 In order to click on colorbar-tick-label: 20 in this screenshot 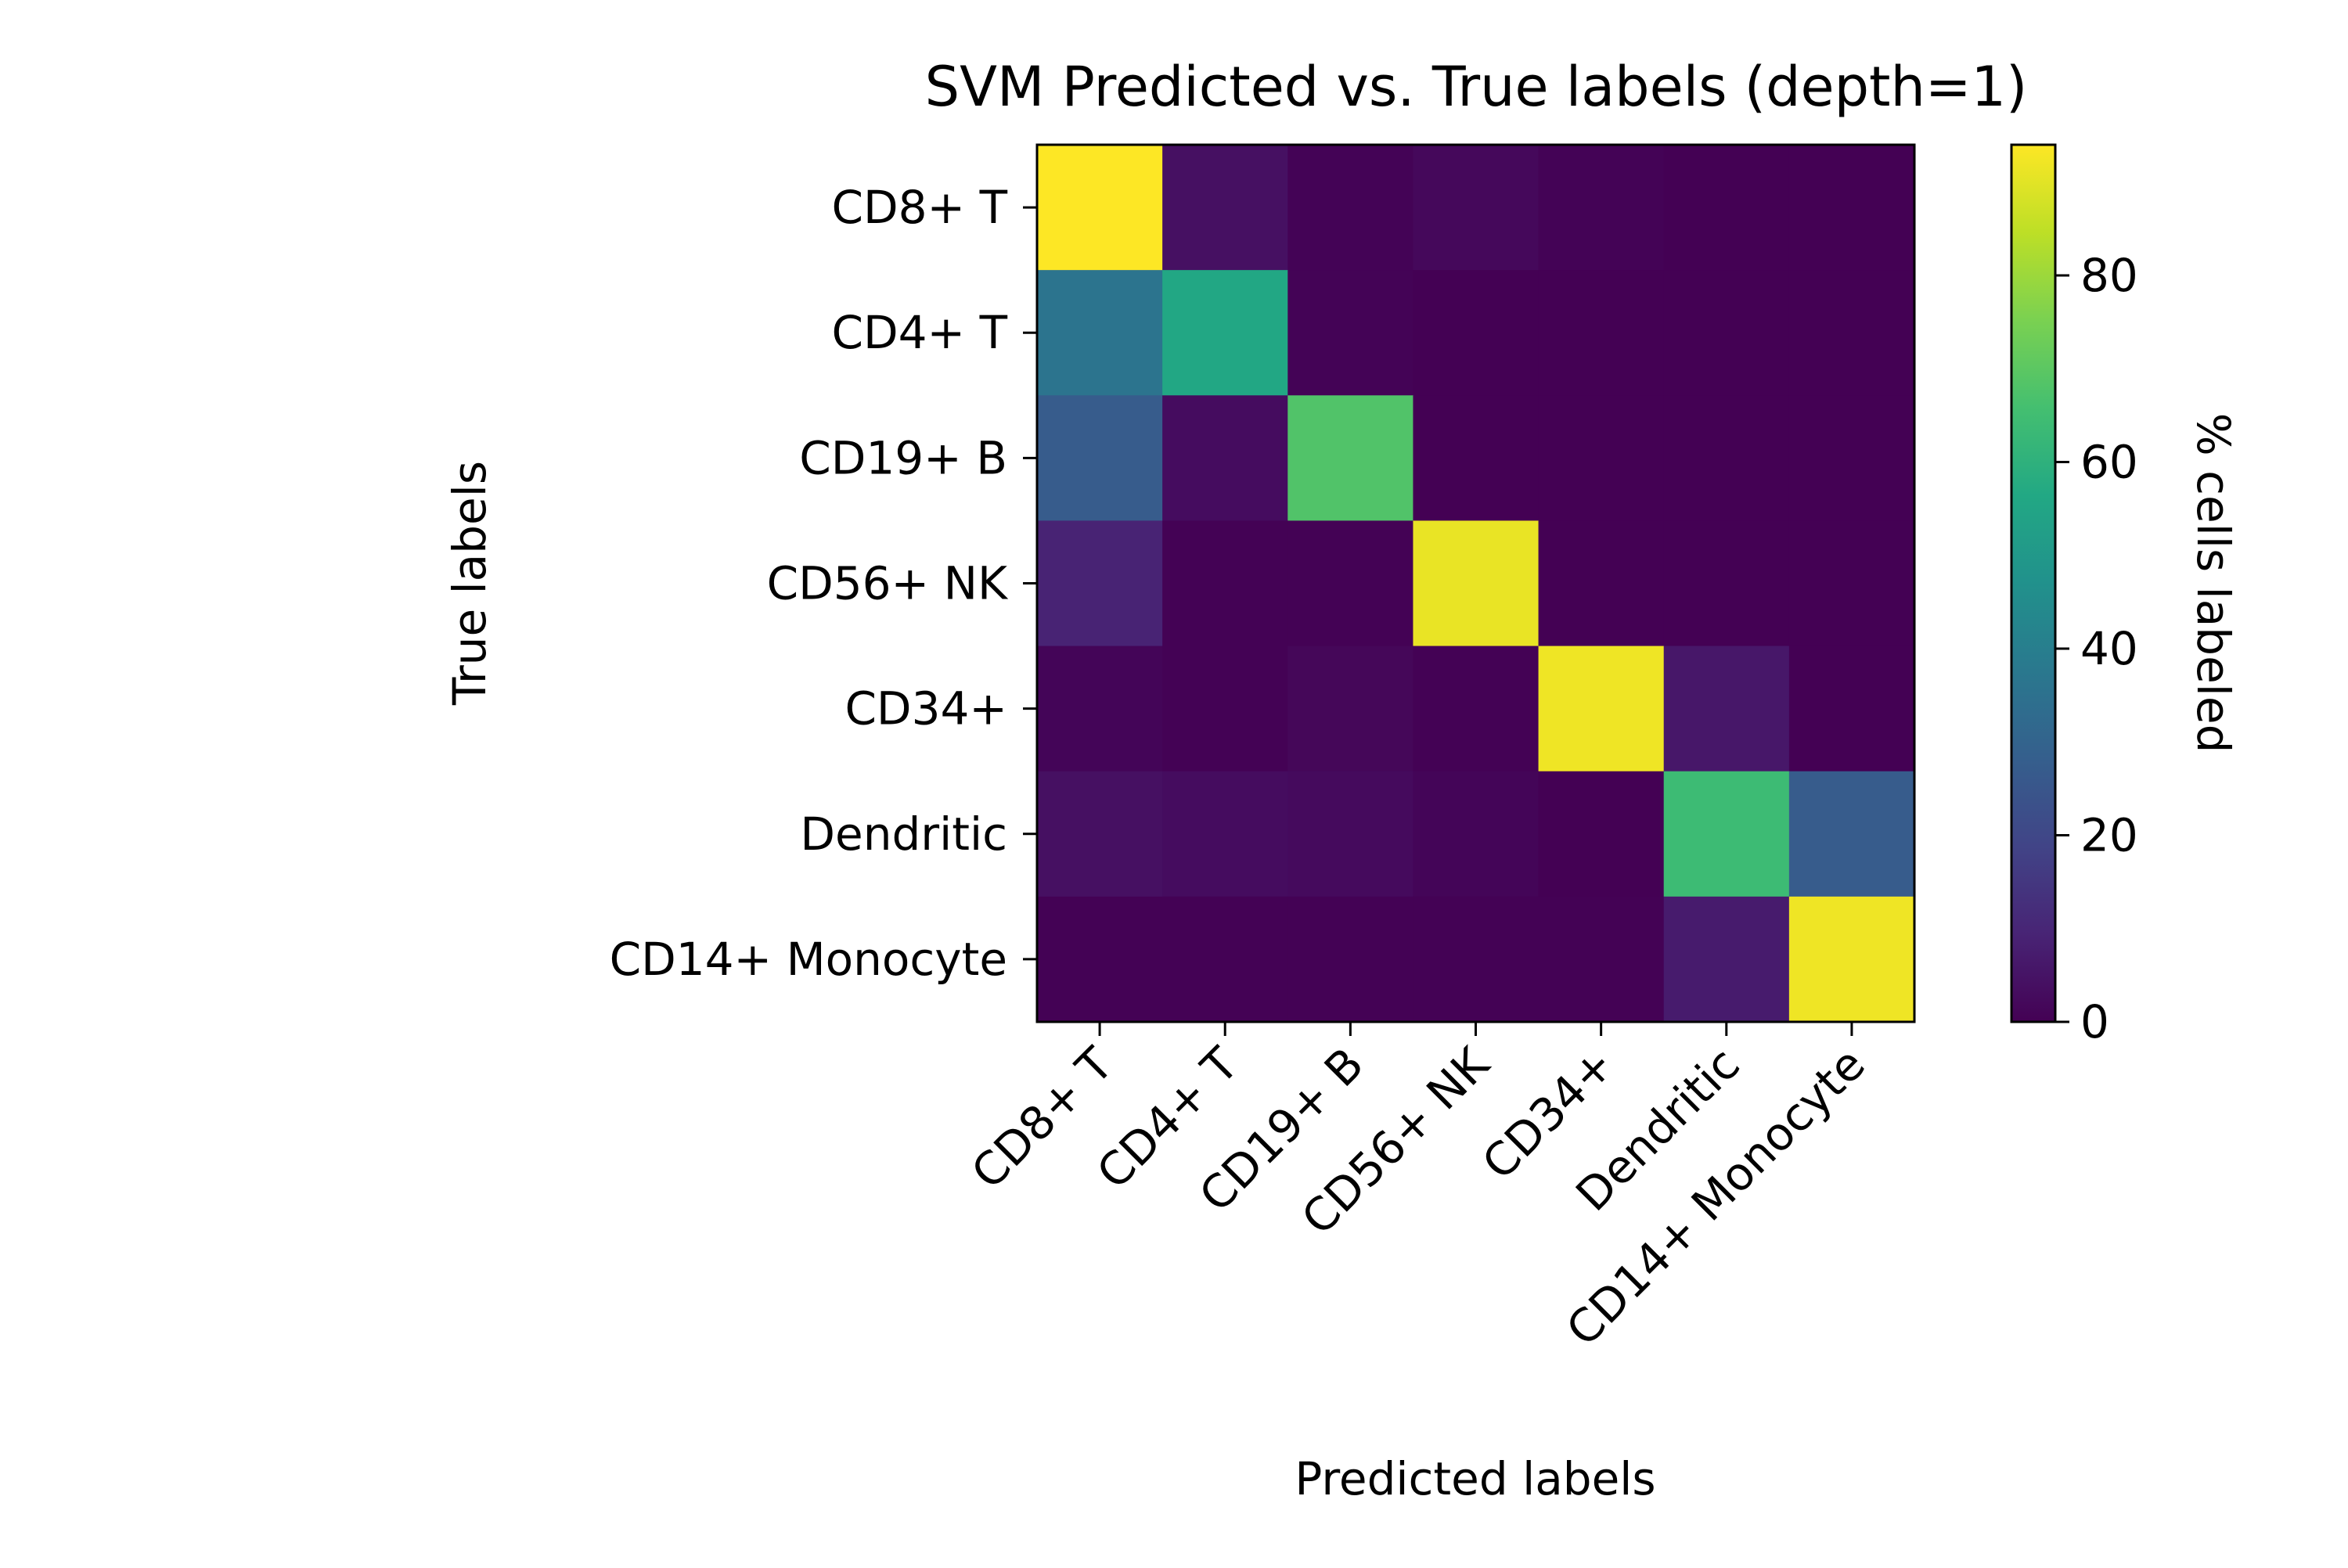, I will do `click(2109, 834)`.